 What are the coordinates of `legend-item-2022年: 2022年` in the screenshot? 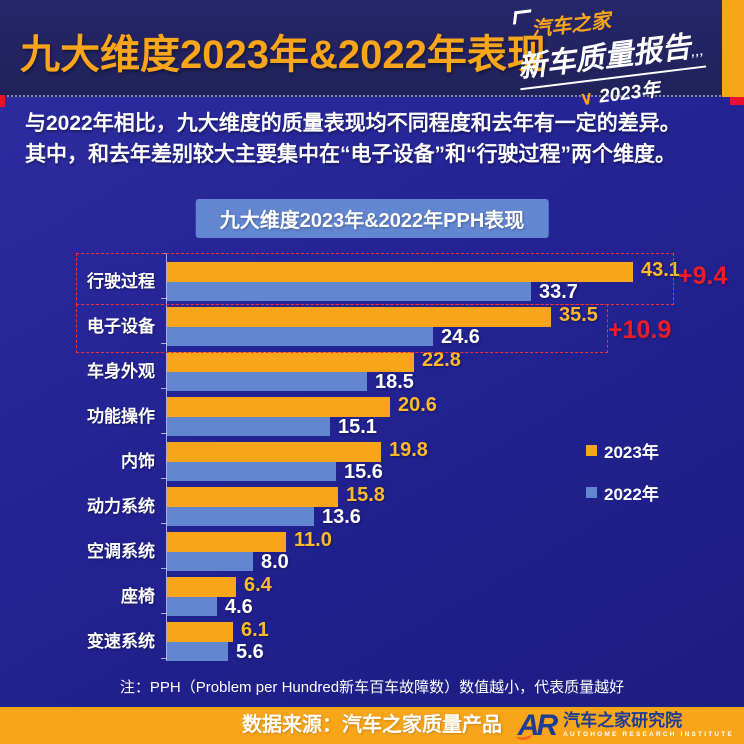 It's located at (622, 494).